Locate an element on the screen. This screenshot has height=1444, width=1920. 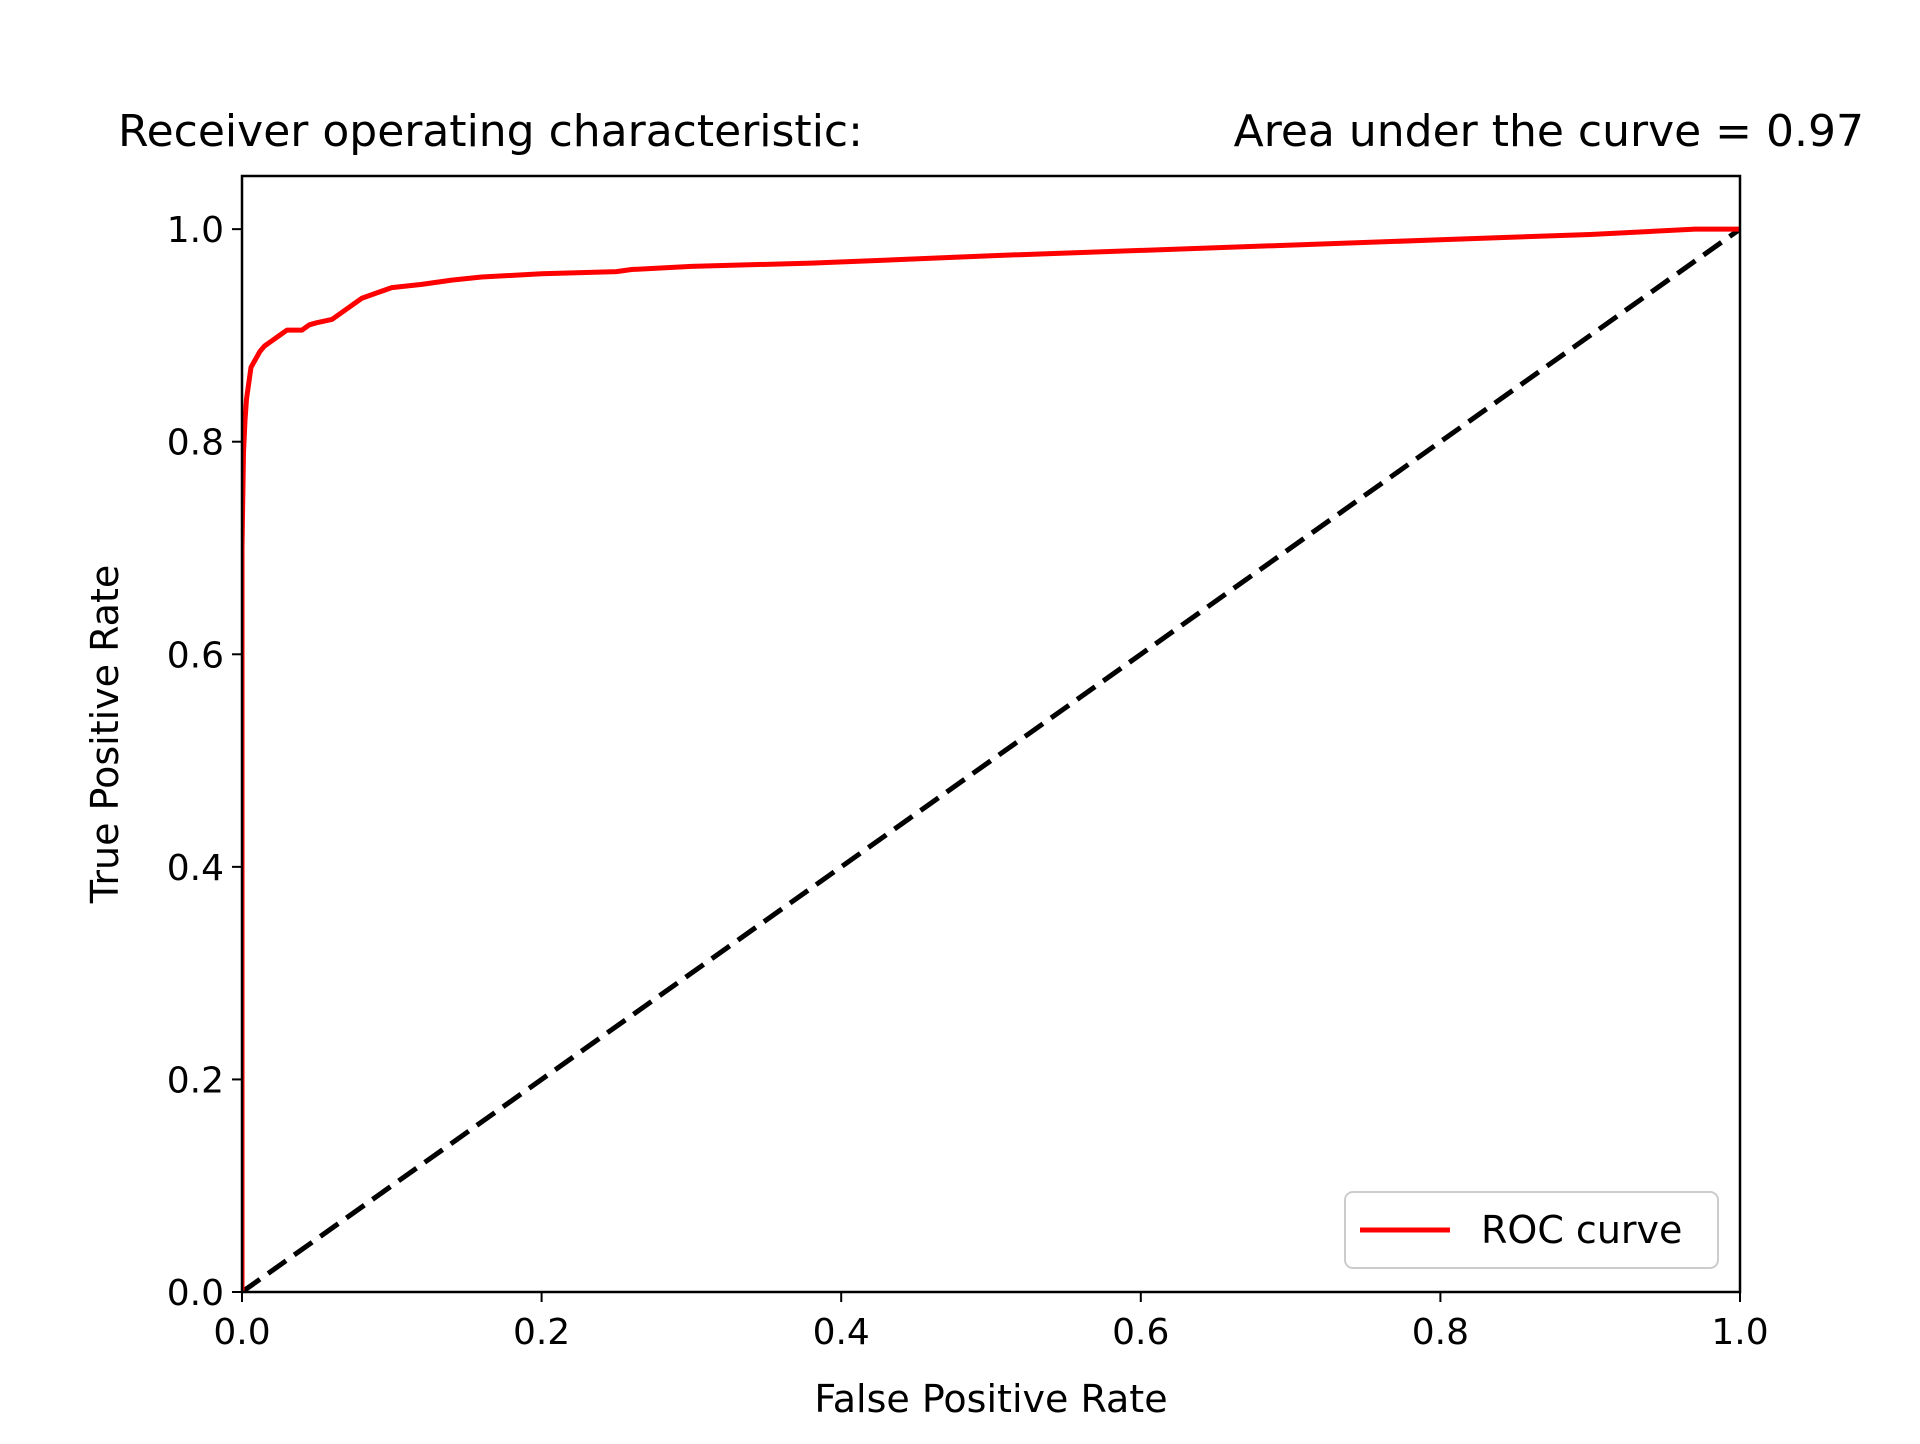
y-tick-label: 0.6 is located at coordinates (195, 655).